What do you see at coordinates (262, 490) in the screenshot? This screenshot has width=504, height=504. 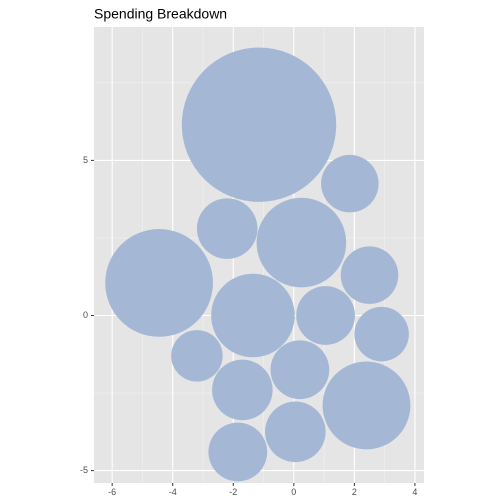 I see `x-axis: -6 -4 -2 0 2 4` at bounding box center [262, 490].